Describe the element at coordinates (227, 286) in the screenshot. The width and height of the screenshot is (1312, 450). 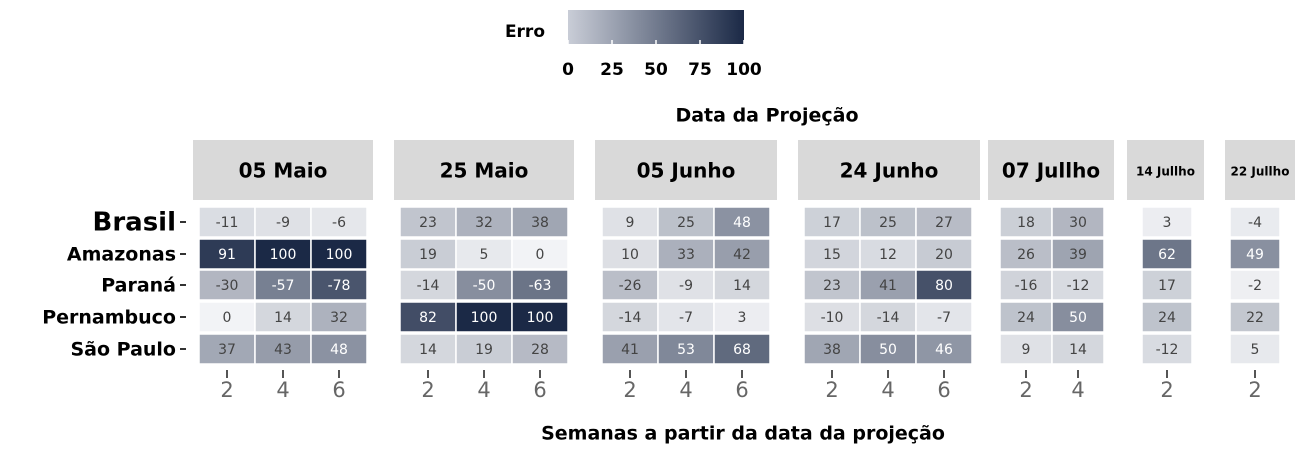
I see `cell-label: -30` at that location.